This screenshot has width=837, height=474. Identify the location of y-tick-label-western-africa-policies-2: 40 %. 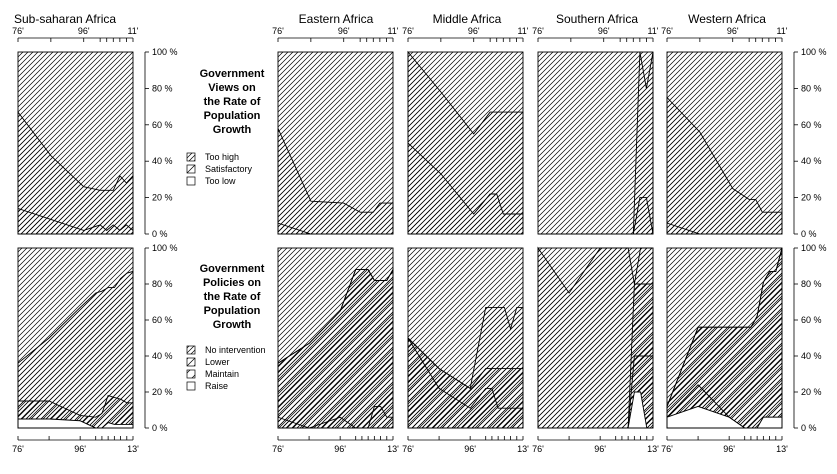
(811, 356).